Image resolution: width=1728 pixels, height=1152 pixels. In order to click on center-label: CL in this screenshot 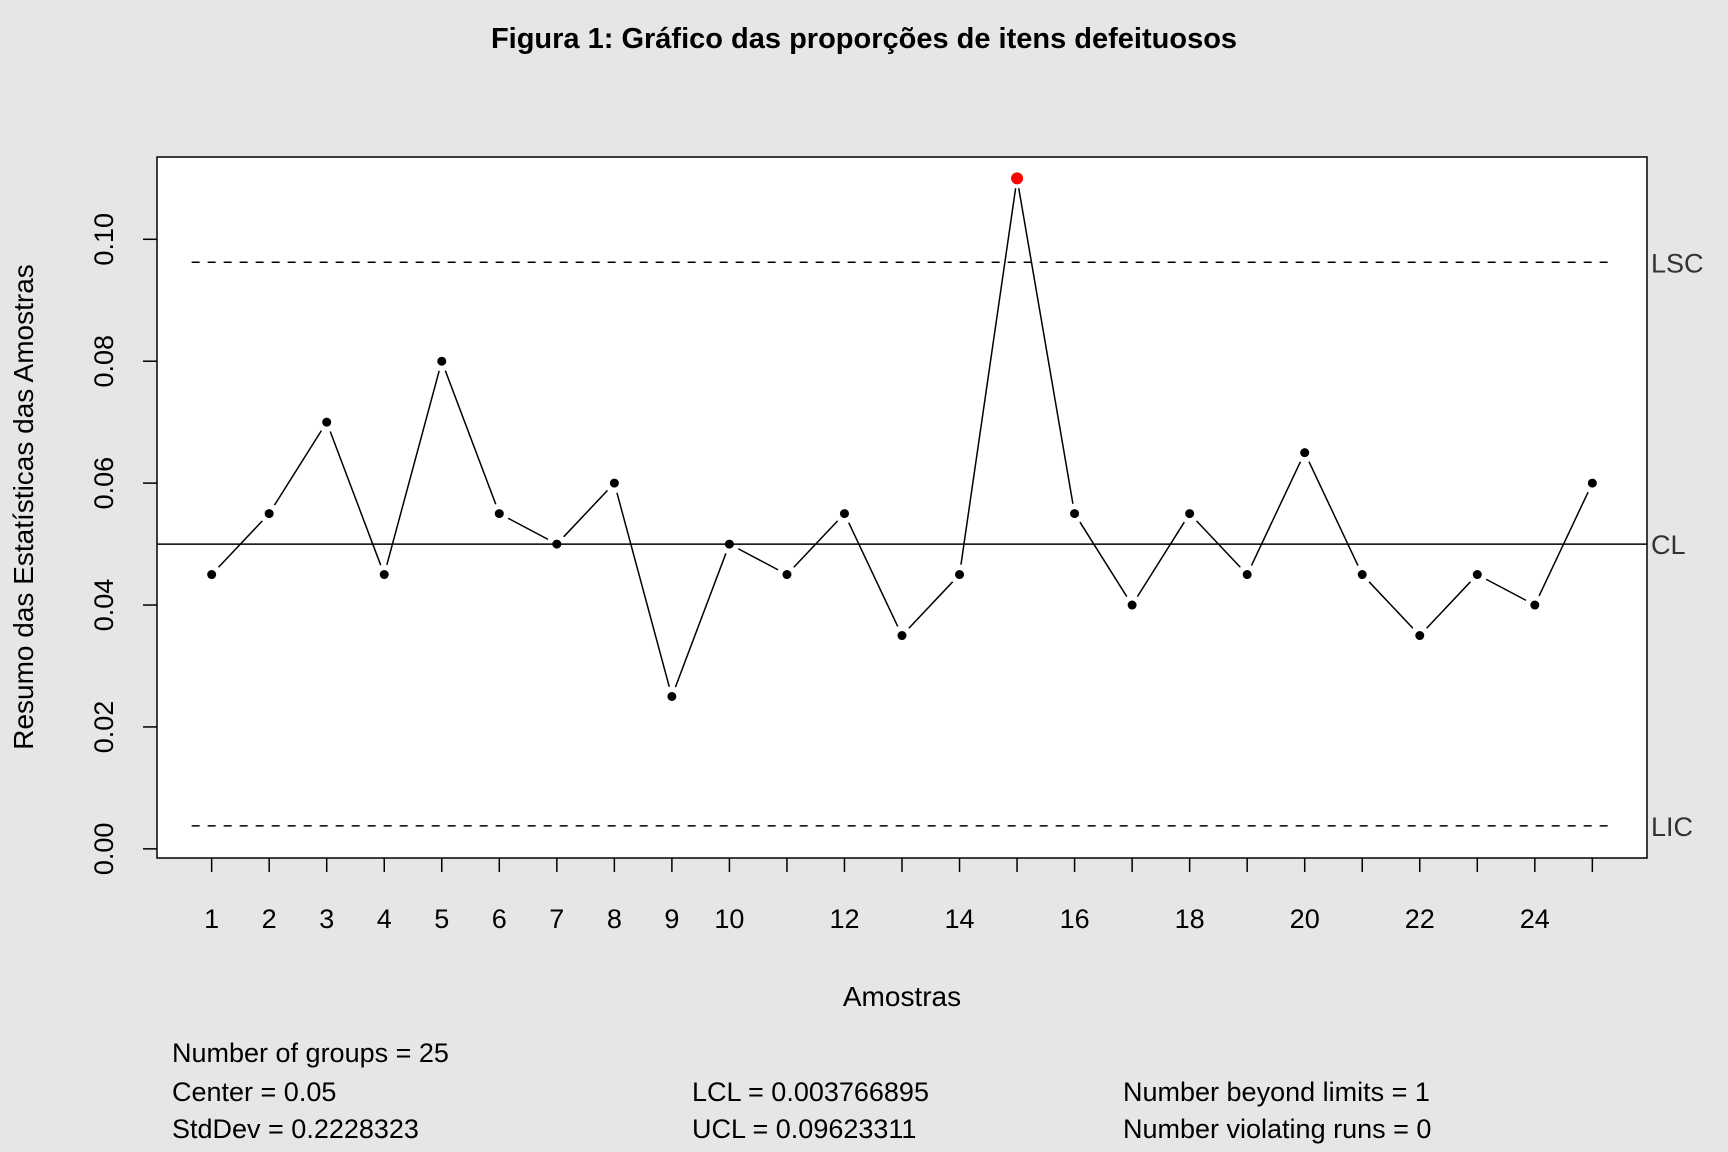, I will do `click(1668, 545)`.